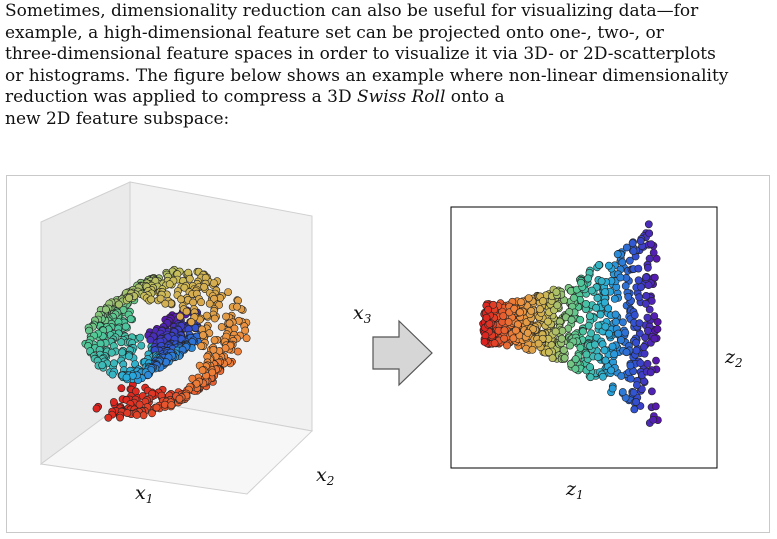  What do you see at coordinates (730, 357) in the screenshot?
I see `axis-z2-base: z` at bounding box center [730, 357].